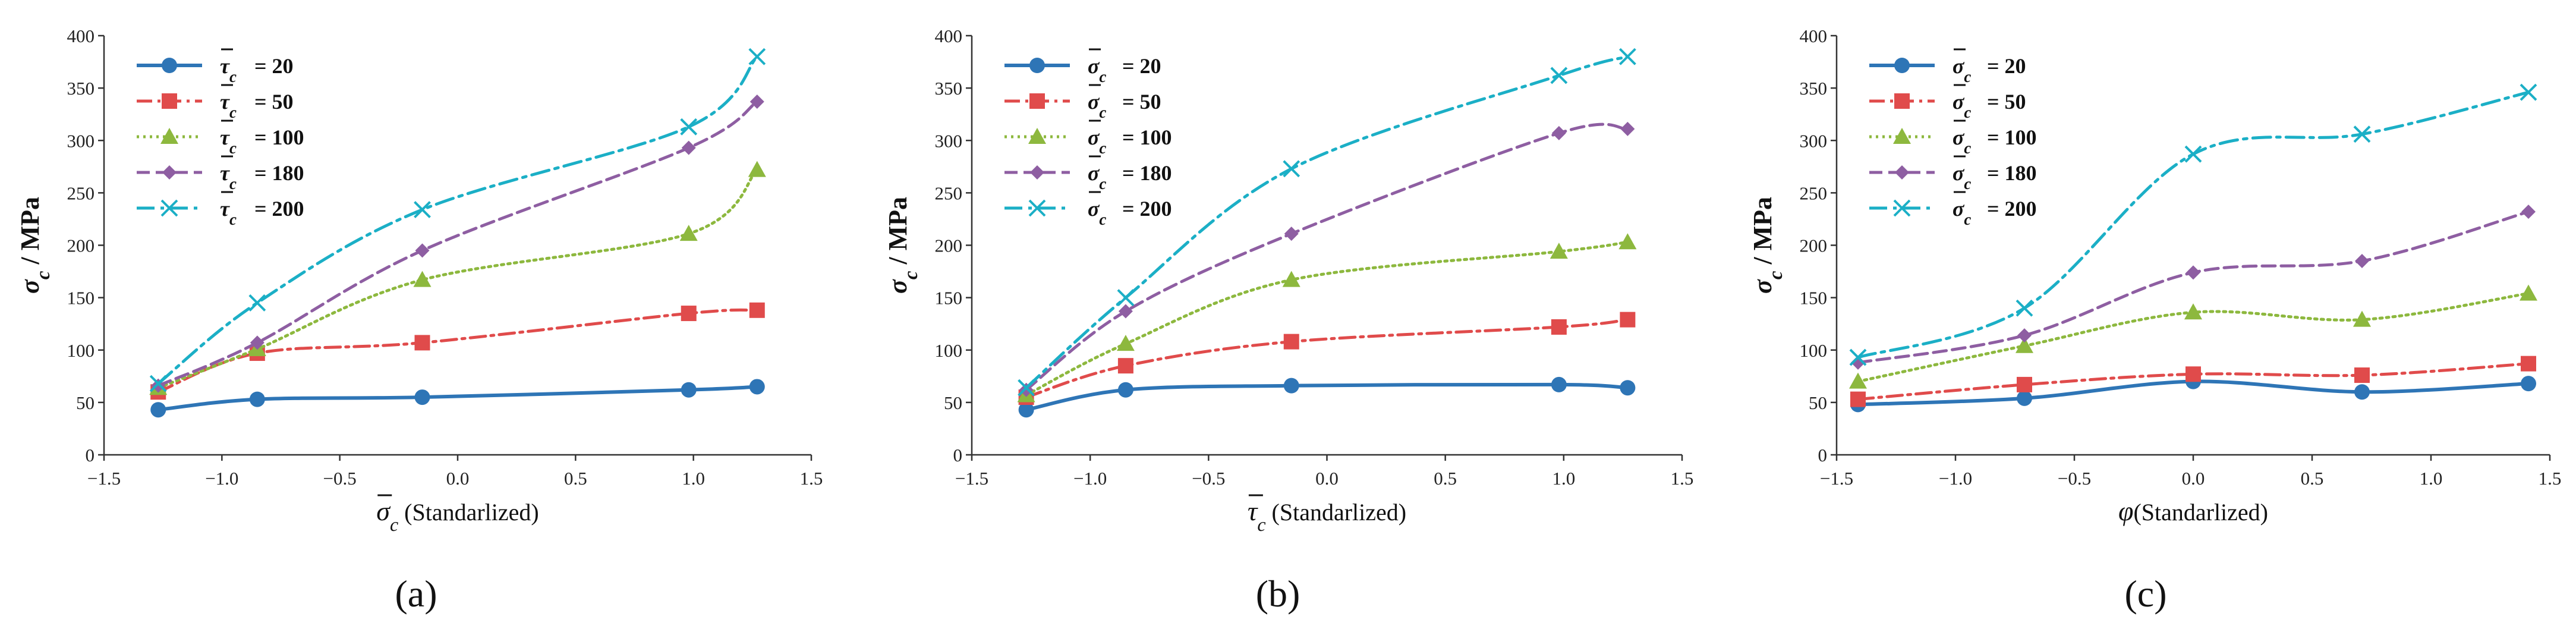 Image resolution: width=2576 pixels, height=632 pixels. I want to click on x-tick-label: 1.0, so click(1563, 478).